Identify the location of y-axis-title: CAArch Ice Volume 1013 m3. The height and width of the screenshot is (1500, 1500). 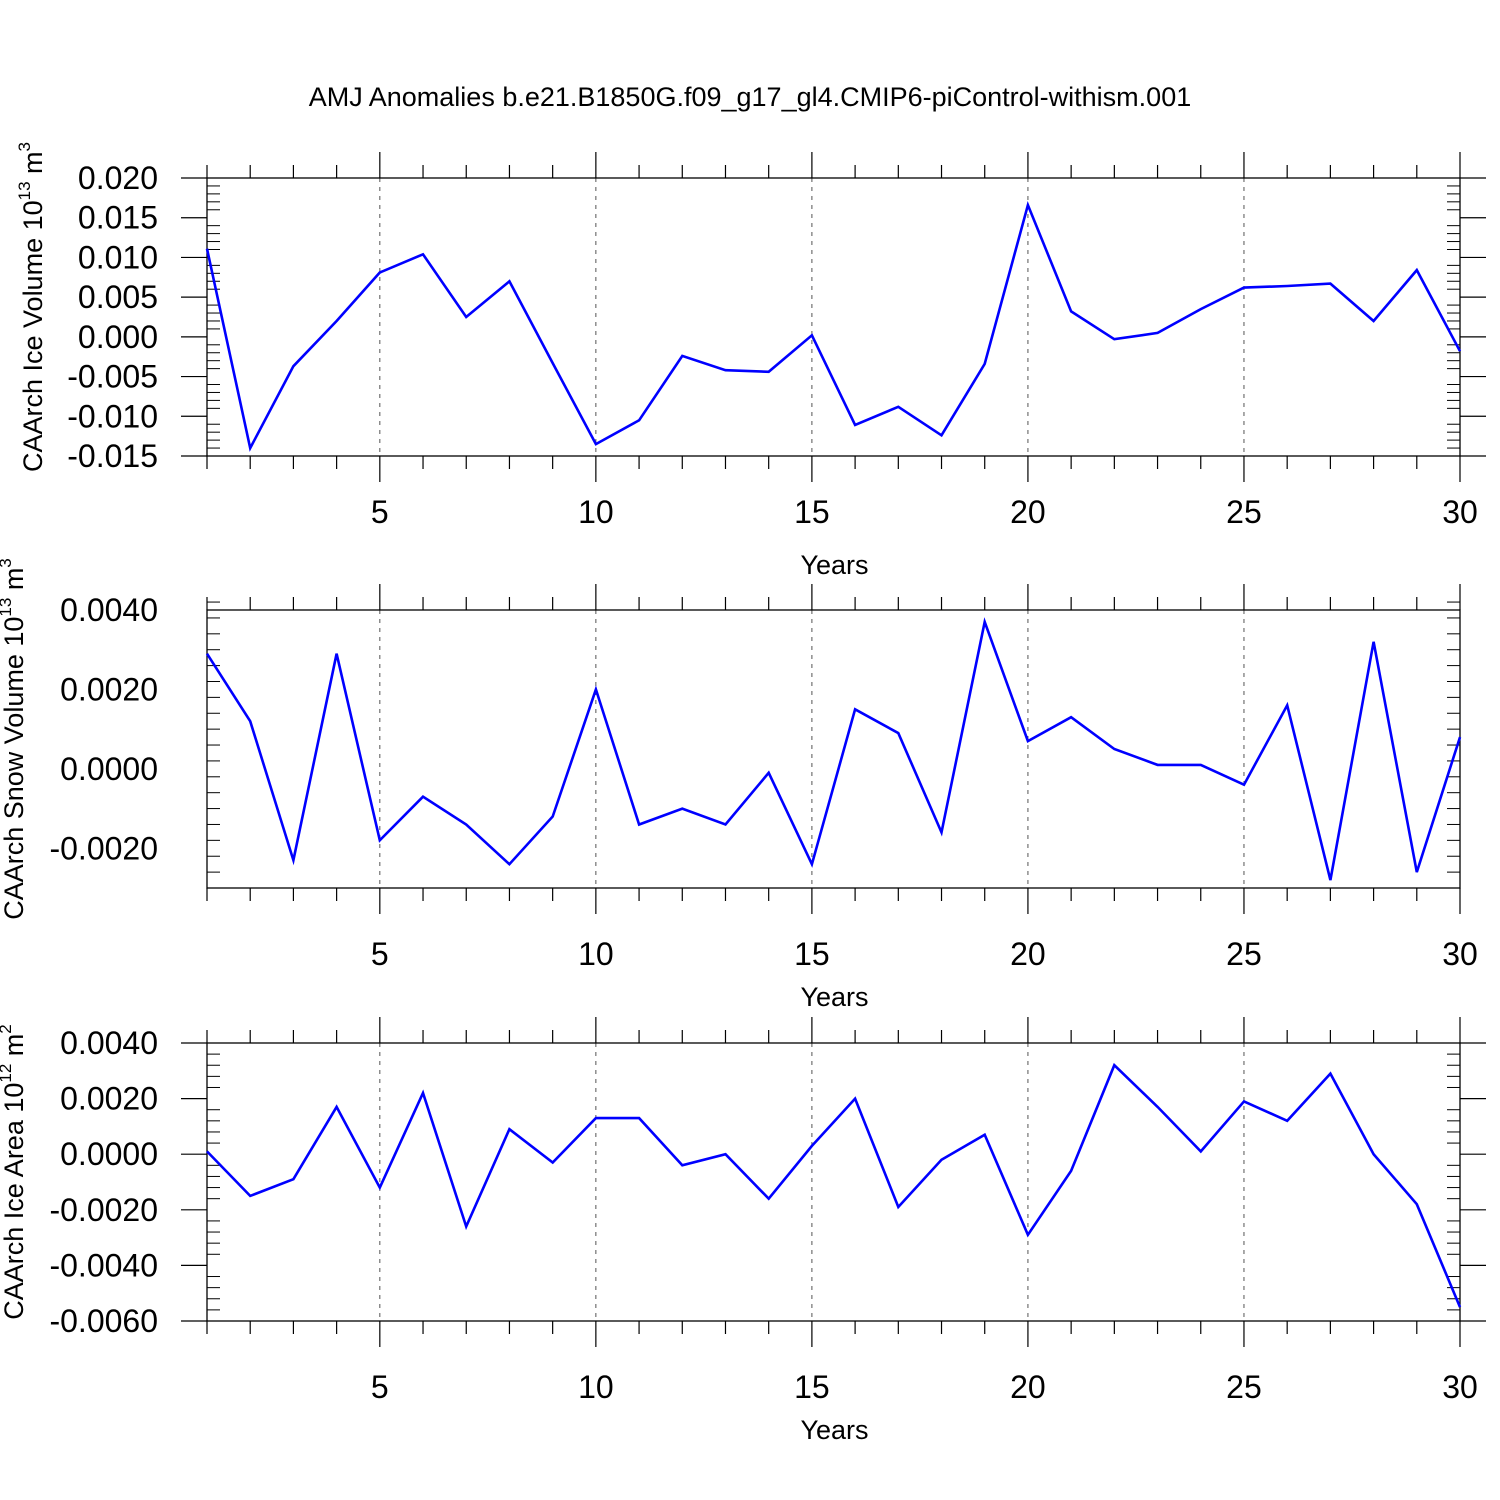
(31, 307).